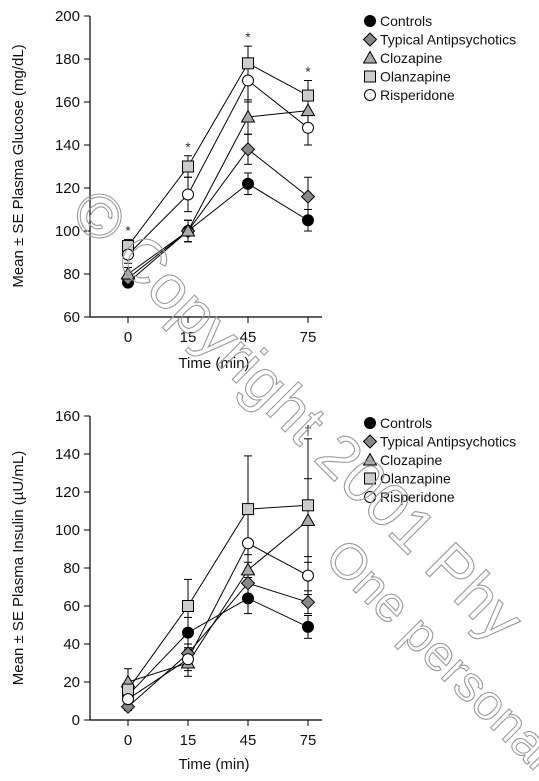 The image size is (539, 781). Describe the element at coordinates (18, 568) in the screenshot. I see `y-axis-label: Mean ± SE Plasma Insulin (µU/mL)` at that location.